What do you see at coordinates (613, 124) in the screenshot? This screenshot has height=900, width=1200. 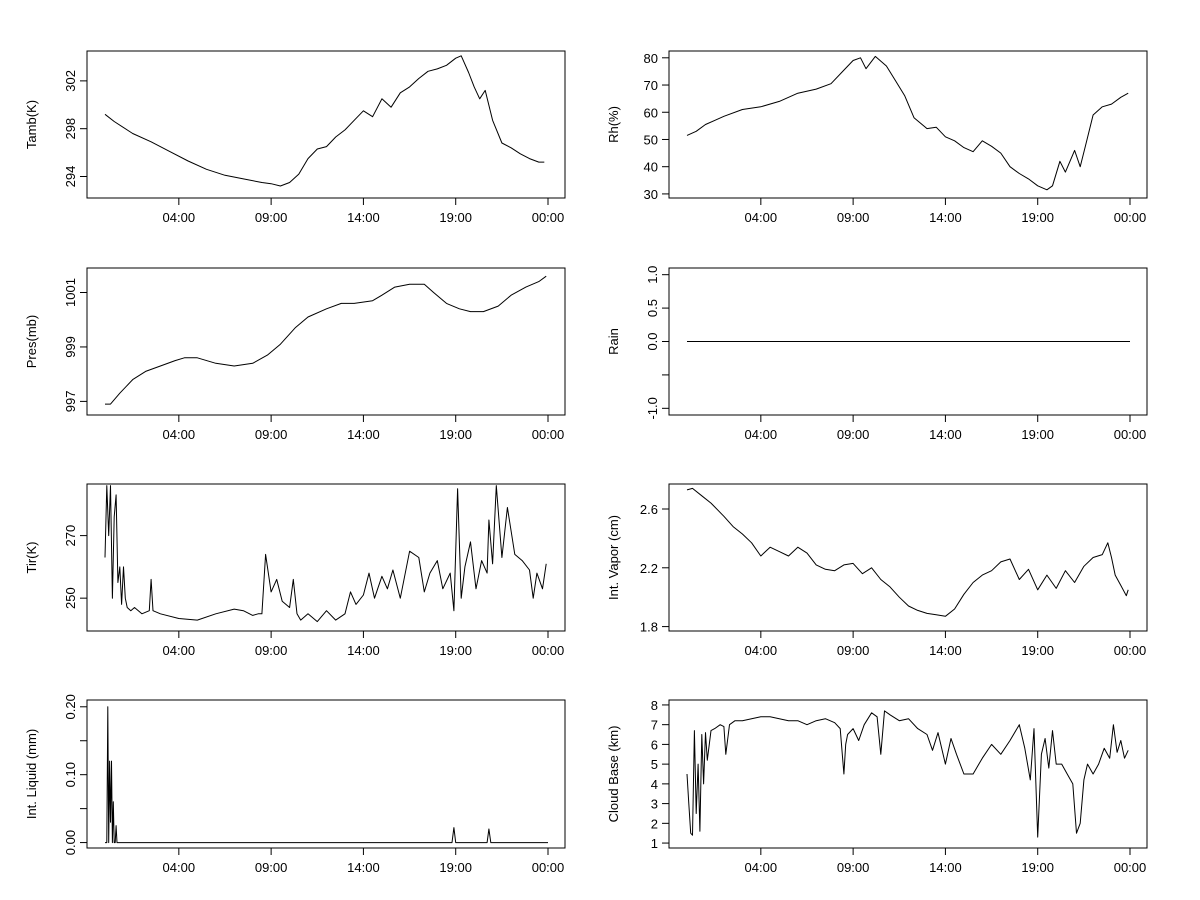 I see `y-axis-title: Rh(%)` at bounding box center [613, 124].